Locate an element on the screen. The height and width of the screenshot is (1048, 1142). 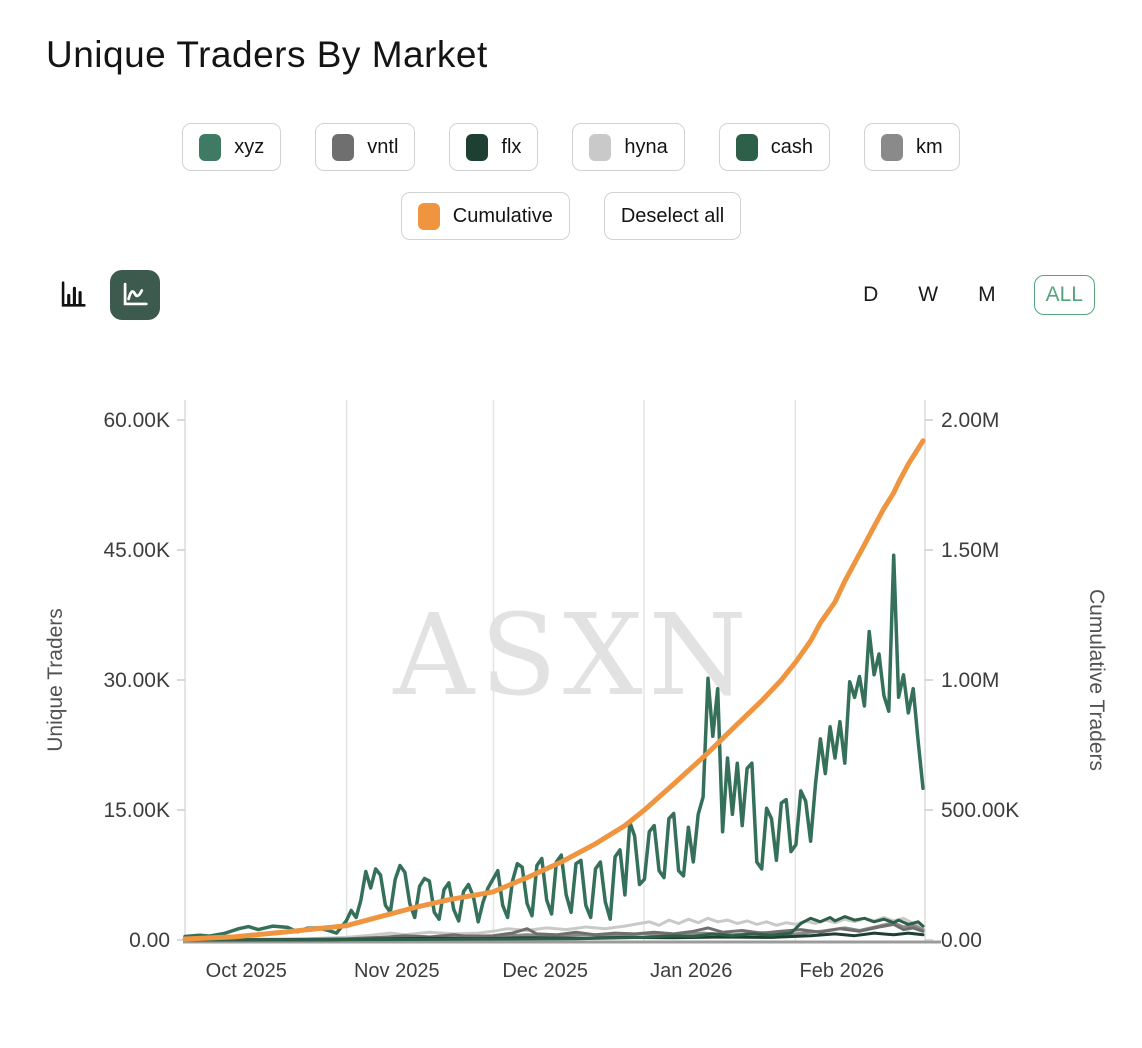
legend-item-label: hyna is located at coordinates (646, 146).